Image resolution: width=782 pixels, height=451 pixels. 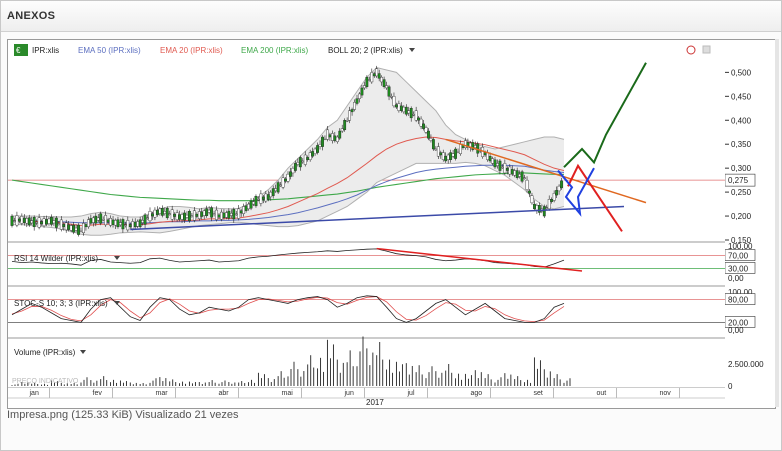 I want to click on price-tick-label: 0,300, so click(x=741, y=168).